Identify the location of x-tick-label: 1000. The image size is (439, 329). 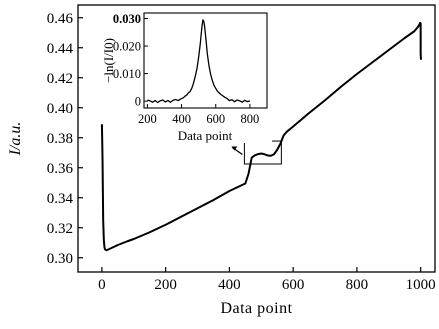
(421, 285).